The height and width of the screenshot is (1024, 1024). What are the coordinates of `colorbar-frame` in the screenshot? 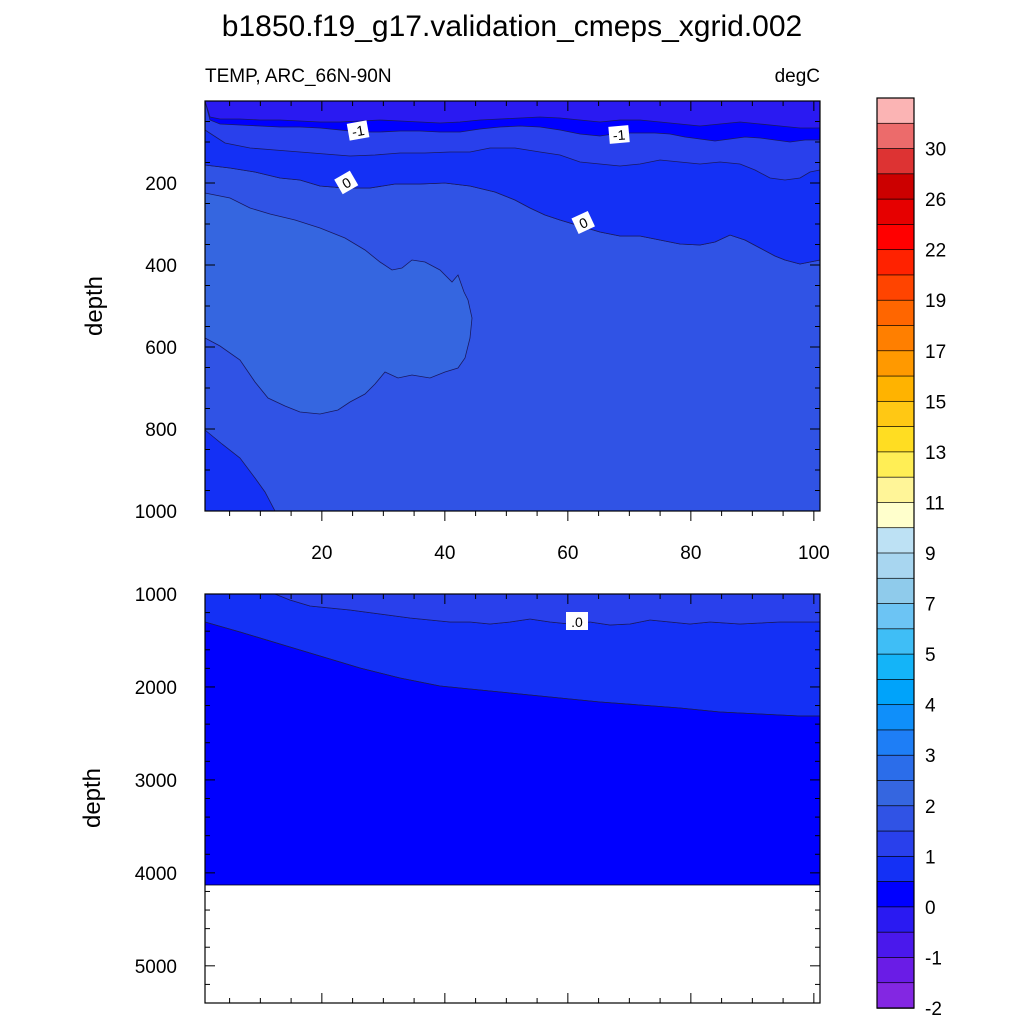 It's located at (895, 553).